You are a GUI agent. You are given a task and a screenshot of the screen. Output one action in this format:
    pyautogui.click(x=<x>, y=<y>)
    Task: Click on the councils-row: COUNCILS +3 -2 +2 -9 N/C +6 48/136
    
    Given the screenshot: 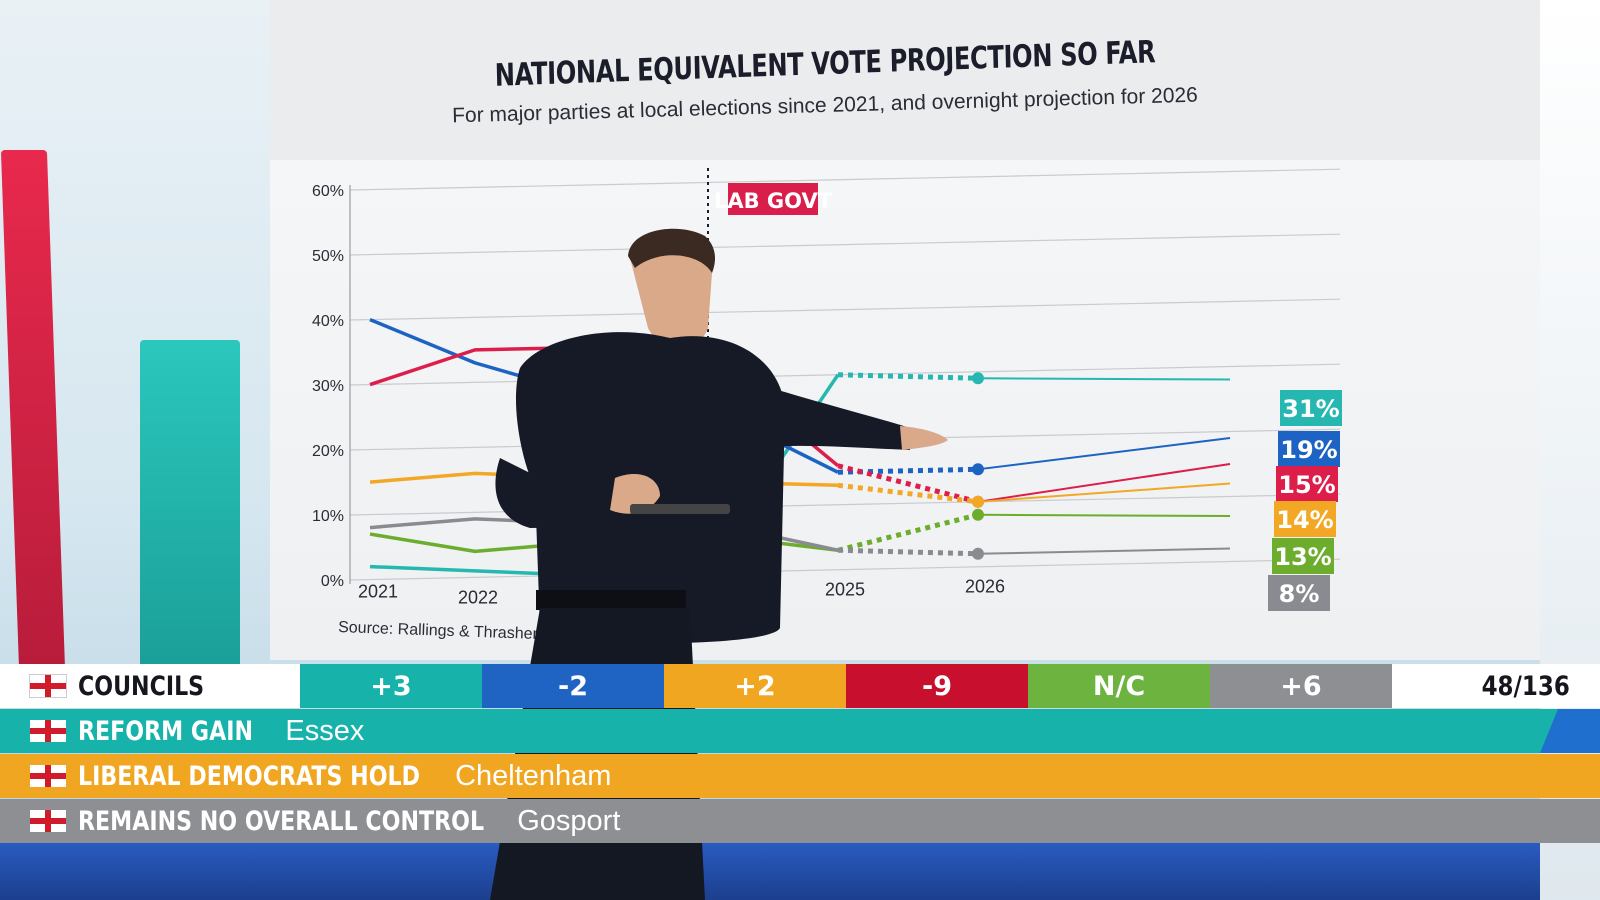 What is the action you would take?
    pyautogui.click(x=800, y=686)
    